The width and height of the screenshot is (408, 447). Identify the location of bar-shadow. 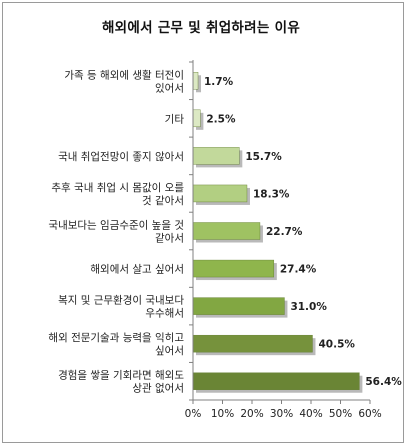
(199, 84).